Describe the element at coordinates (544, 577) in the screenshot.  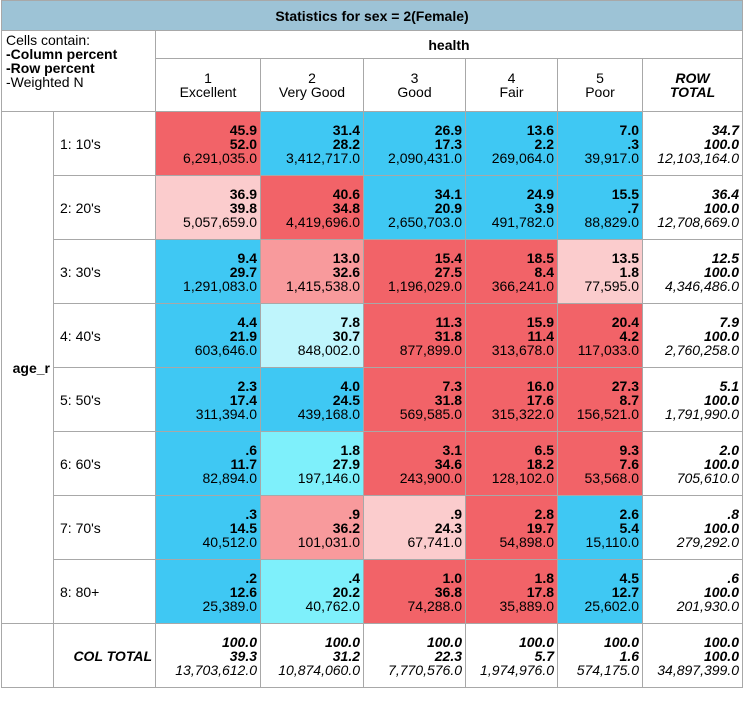
I see `column-percent: 1.8` at that location.